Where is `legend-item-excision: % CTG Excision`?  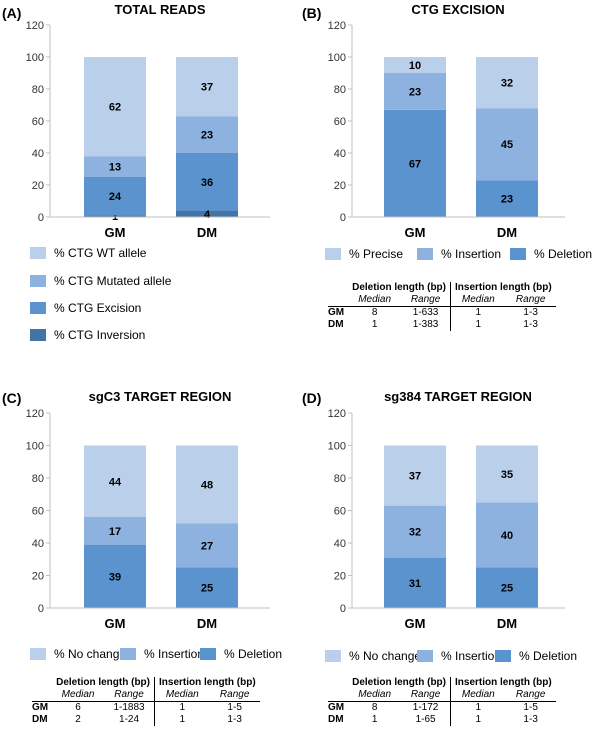
legend-item-excision: % CTG Excision is located at coordinates (85, 308).